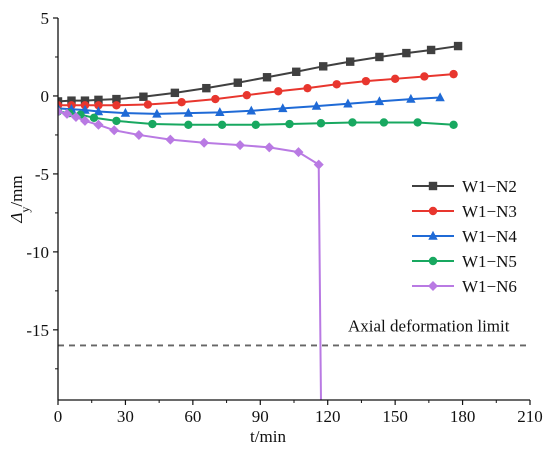  What do you see at coordinates (42, 174) in the screenshot?
I see `y-tick-label: -5` at bounding box center [42, 174].